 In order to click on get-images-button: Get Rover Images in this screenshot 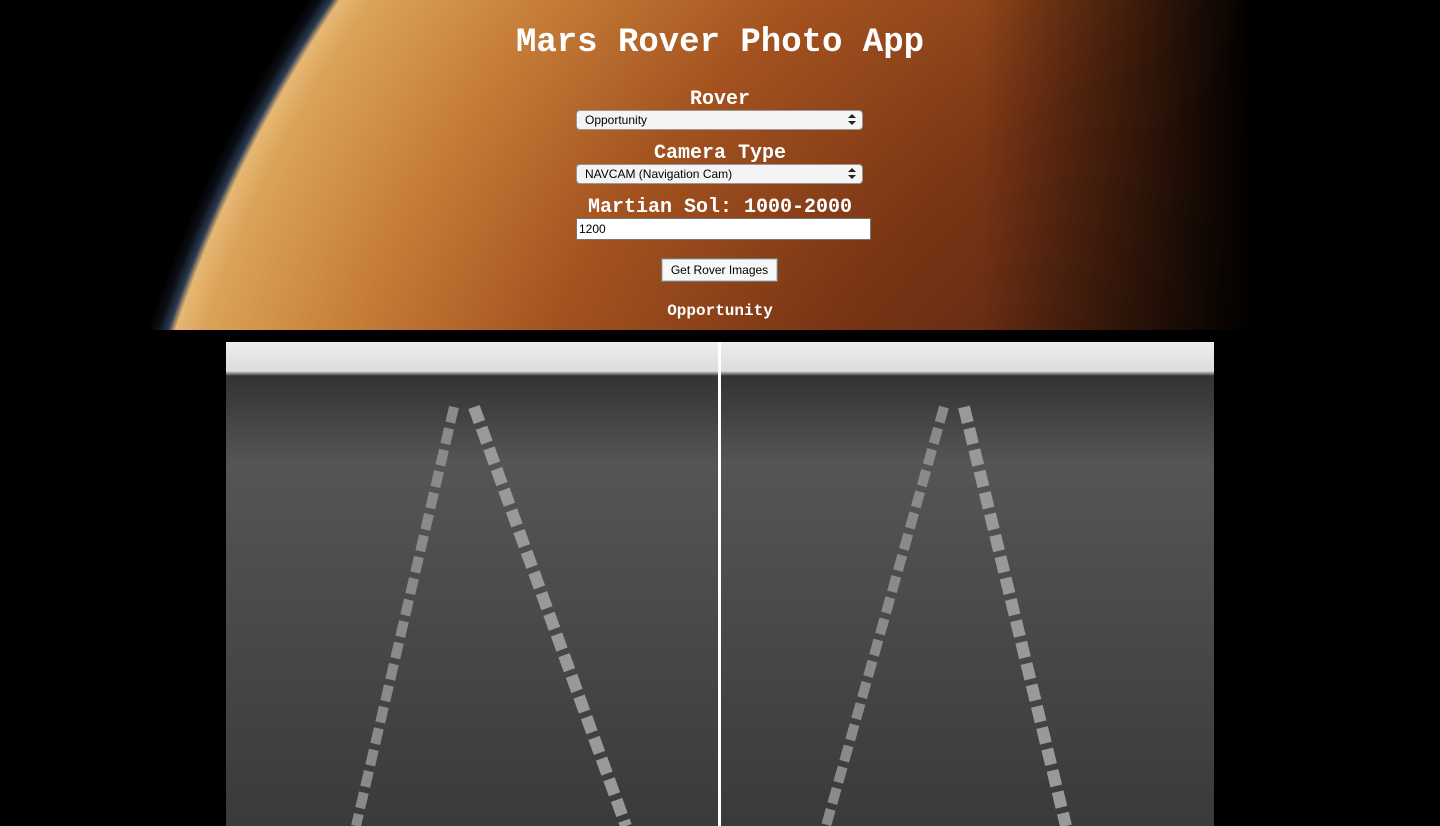, I will do `click(719, 270)`.